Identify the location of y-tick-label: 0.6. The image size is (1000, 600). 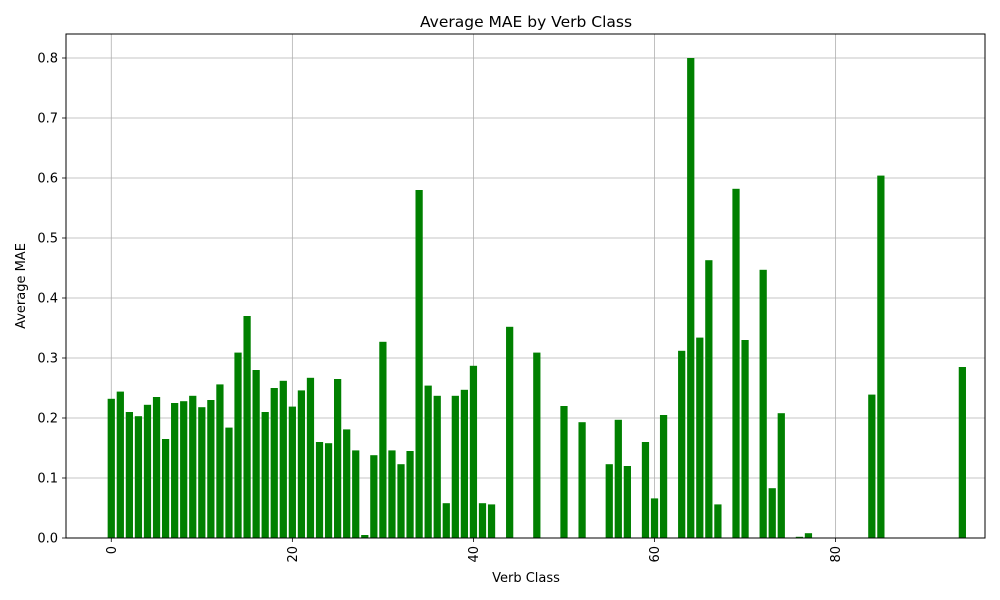
(47, 179).